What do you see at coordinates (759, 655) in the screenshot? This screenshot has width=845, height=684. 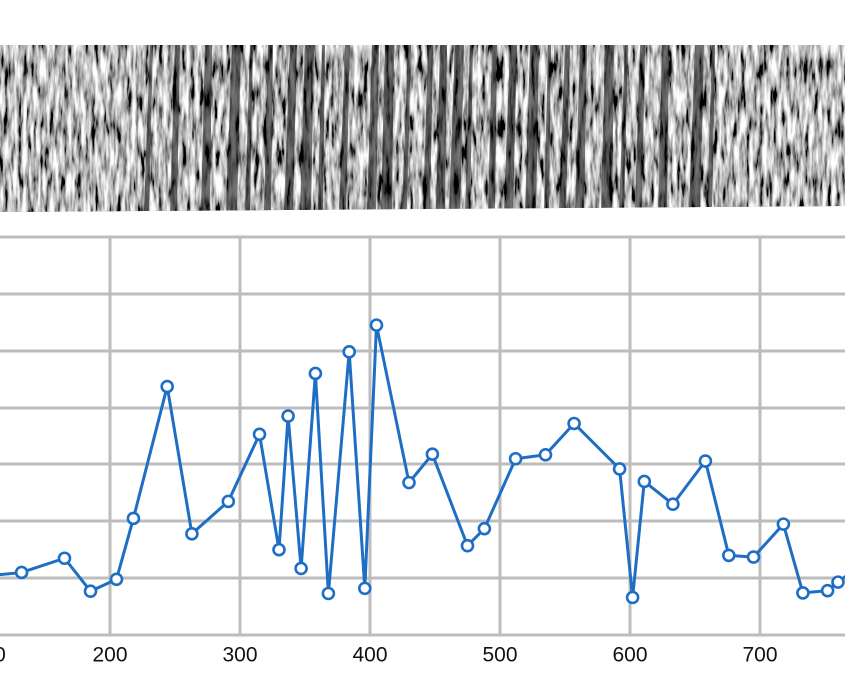 I see `x-tick-label: 700` at bounding box center [759, 655].